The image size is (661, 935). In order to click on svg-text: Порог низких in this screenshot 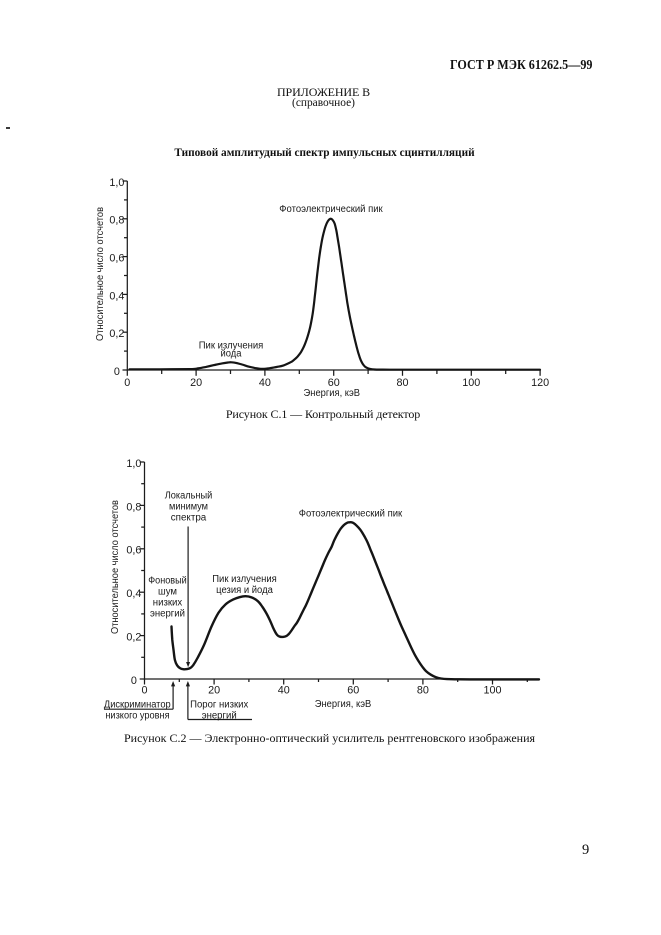, I will do `click(219, 705)`.